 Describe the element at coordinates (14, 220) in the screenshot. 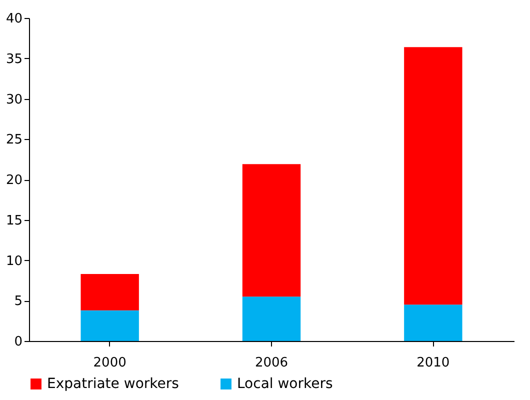

I see `y-tick-label: 15` at that location.